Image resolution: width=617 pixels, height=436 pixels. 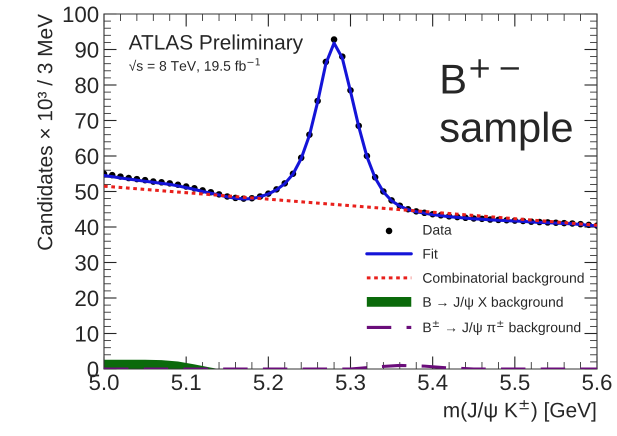 I want to click on legend-label: Combinatorial background, so click(x=503, y=279).